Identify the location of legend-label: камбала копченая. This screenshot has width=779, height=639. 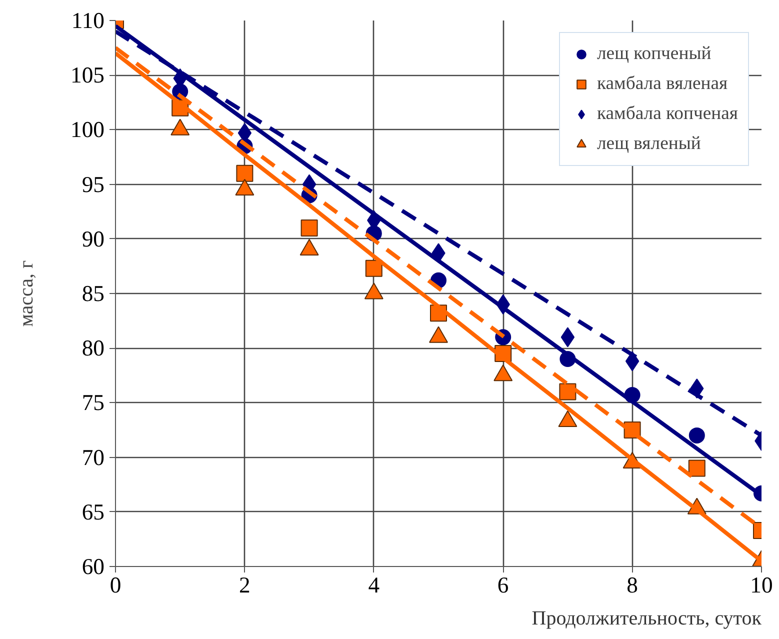
(667, 114).